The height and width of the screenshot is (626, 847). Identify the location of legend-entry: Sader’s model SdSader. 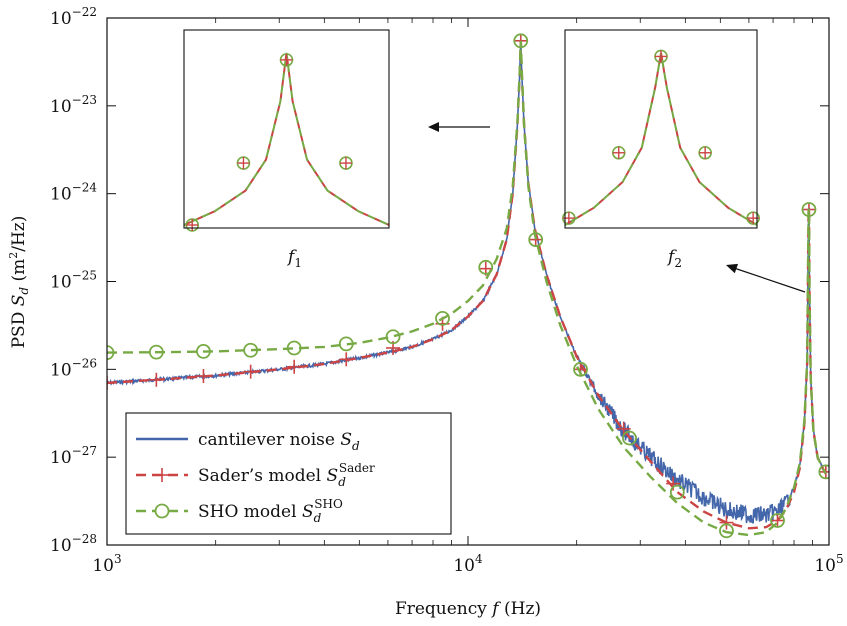
(255, 475).